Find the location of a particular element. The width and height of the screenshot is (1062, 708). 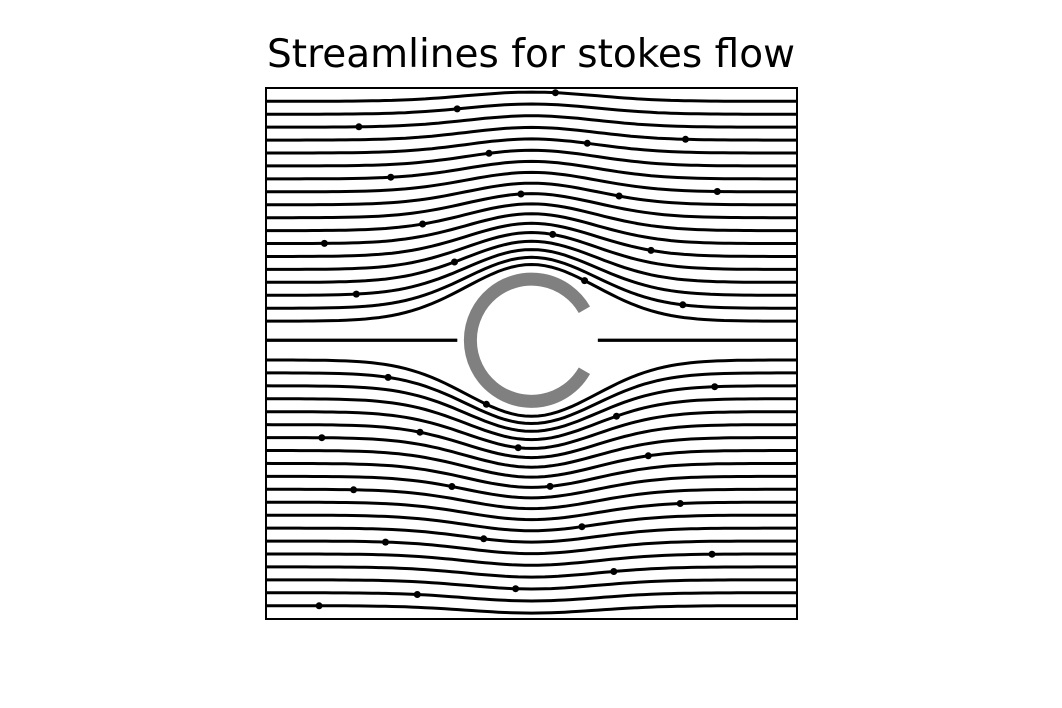

obstacle-ring is located at coordinates (527, 340).